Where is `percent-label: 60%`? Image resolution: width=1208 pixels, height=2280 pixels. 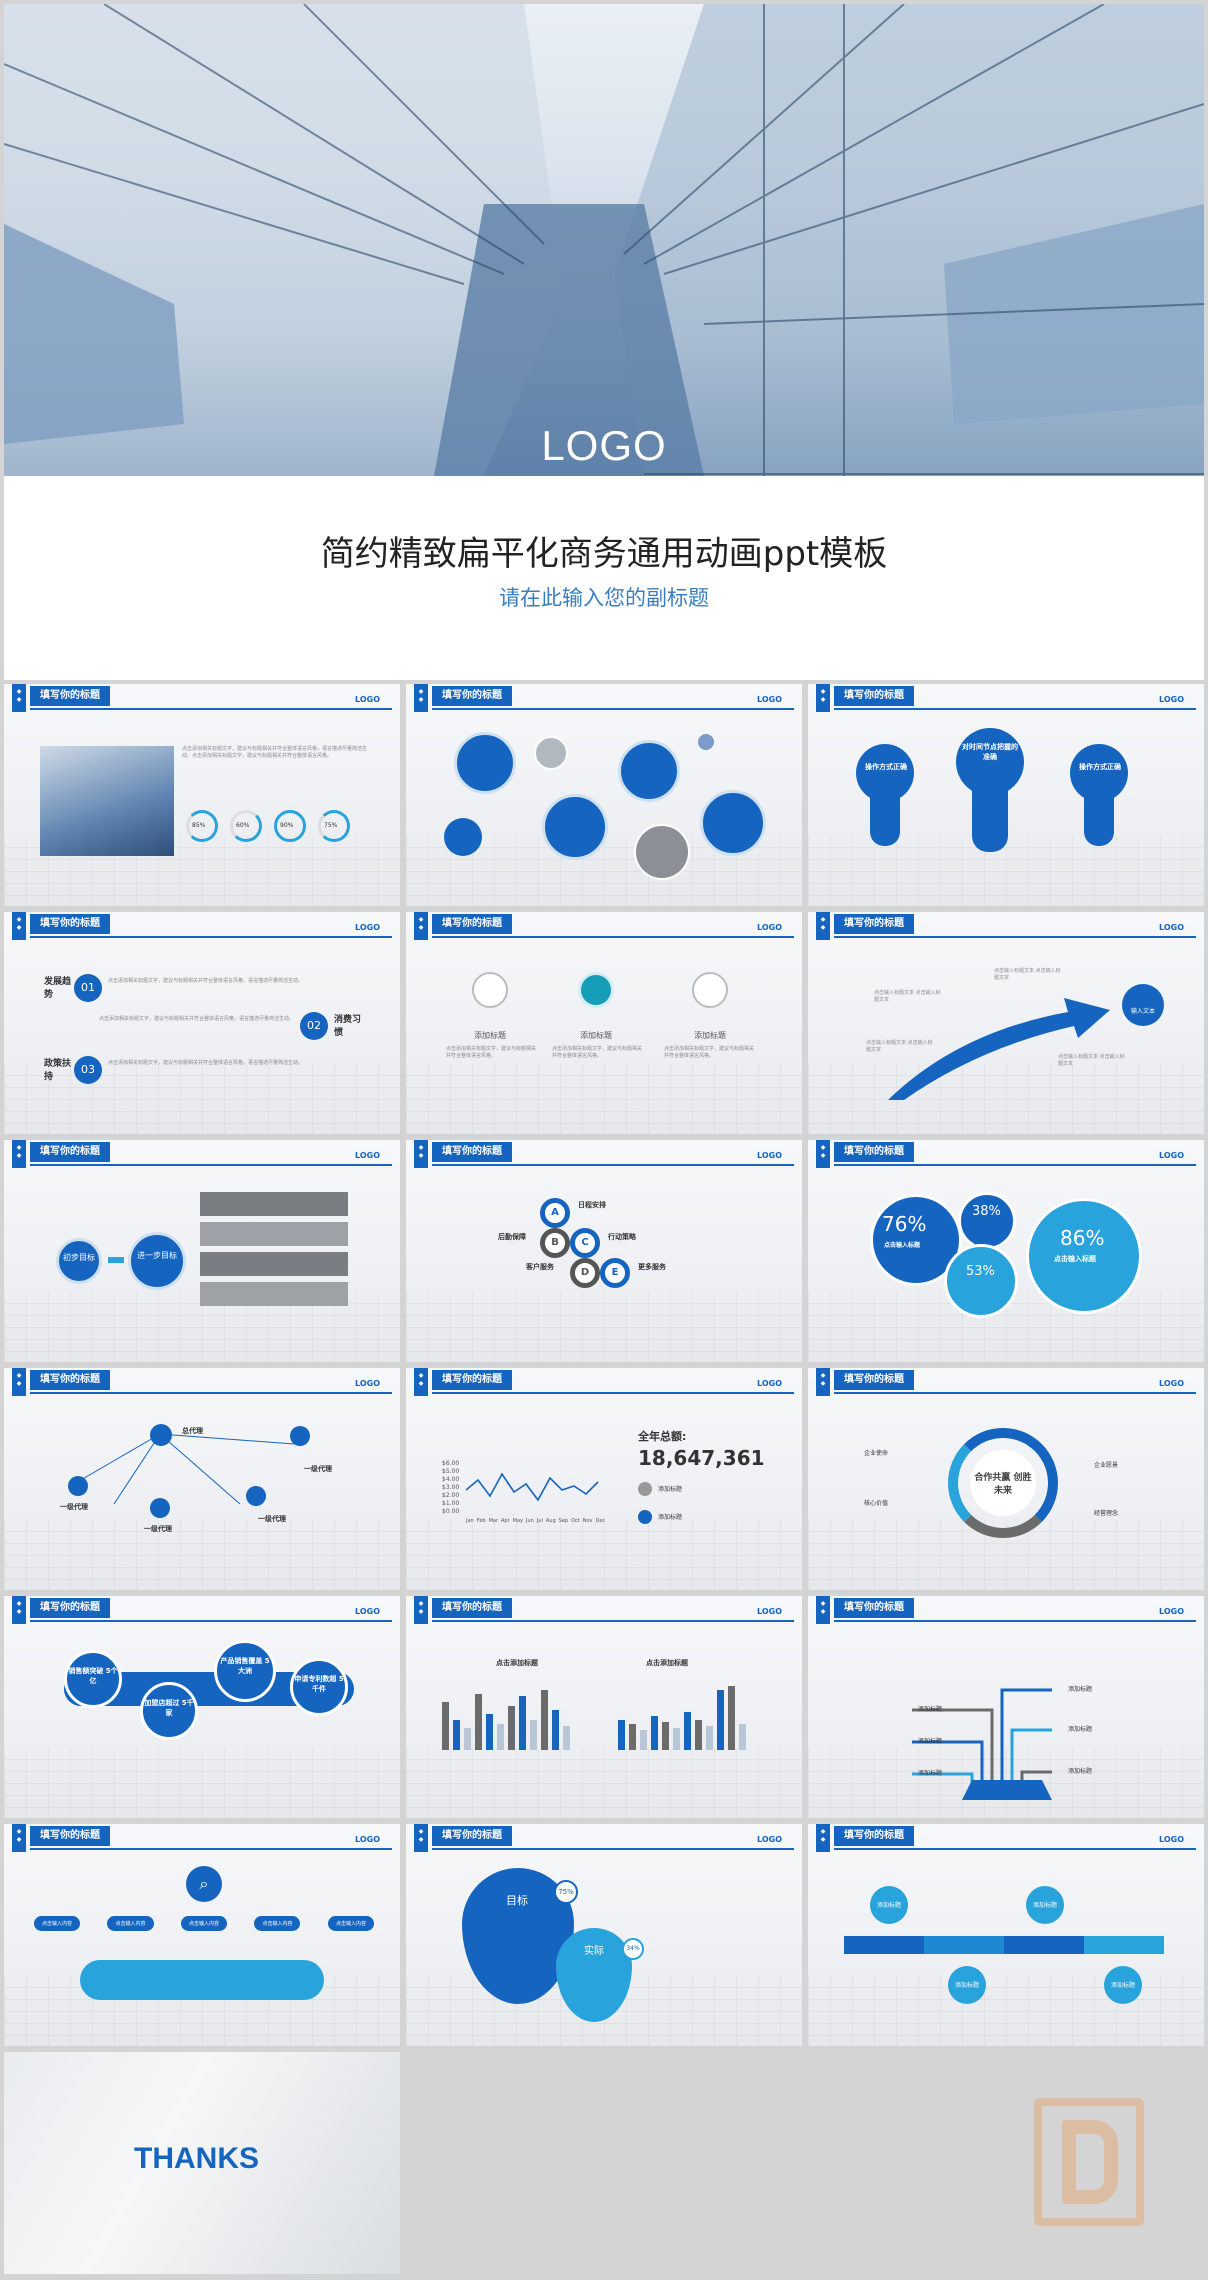
percent-label: 60% is located at coordinates (243, 825).